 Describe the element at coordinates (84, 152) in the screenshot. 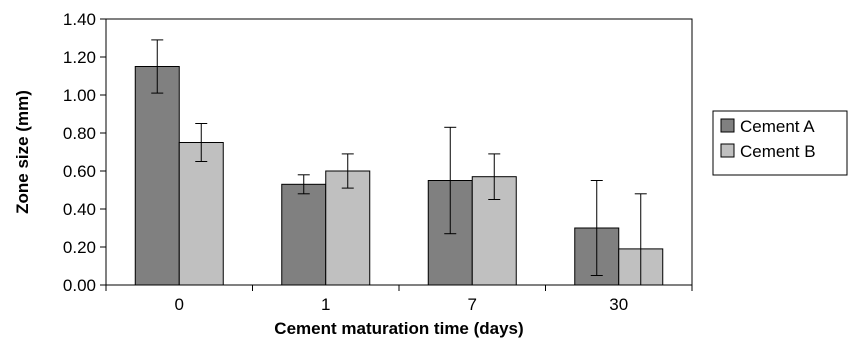

I see `y-axis: 0.00 0.20 0.40 0.60 0.80 1.00 1.20 1.40` at that location.